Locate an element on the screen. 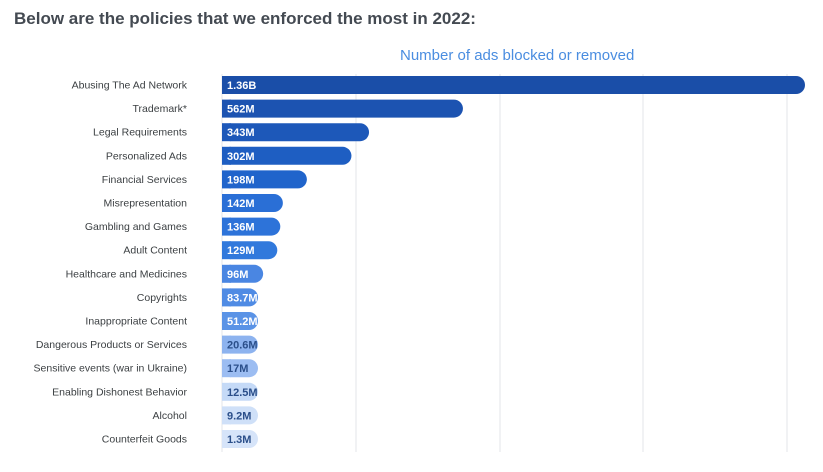  value-label: 96M is located at coordinates (237, 275).